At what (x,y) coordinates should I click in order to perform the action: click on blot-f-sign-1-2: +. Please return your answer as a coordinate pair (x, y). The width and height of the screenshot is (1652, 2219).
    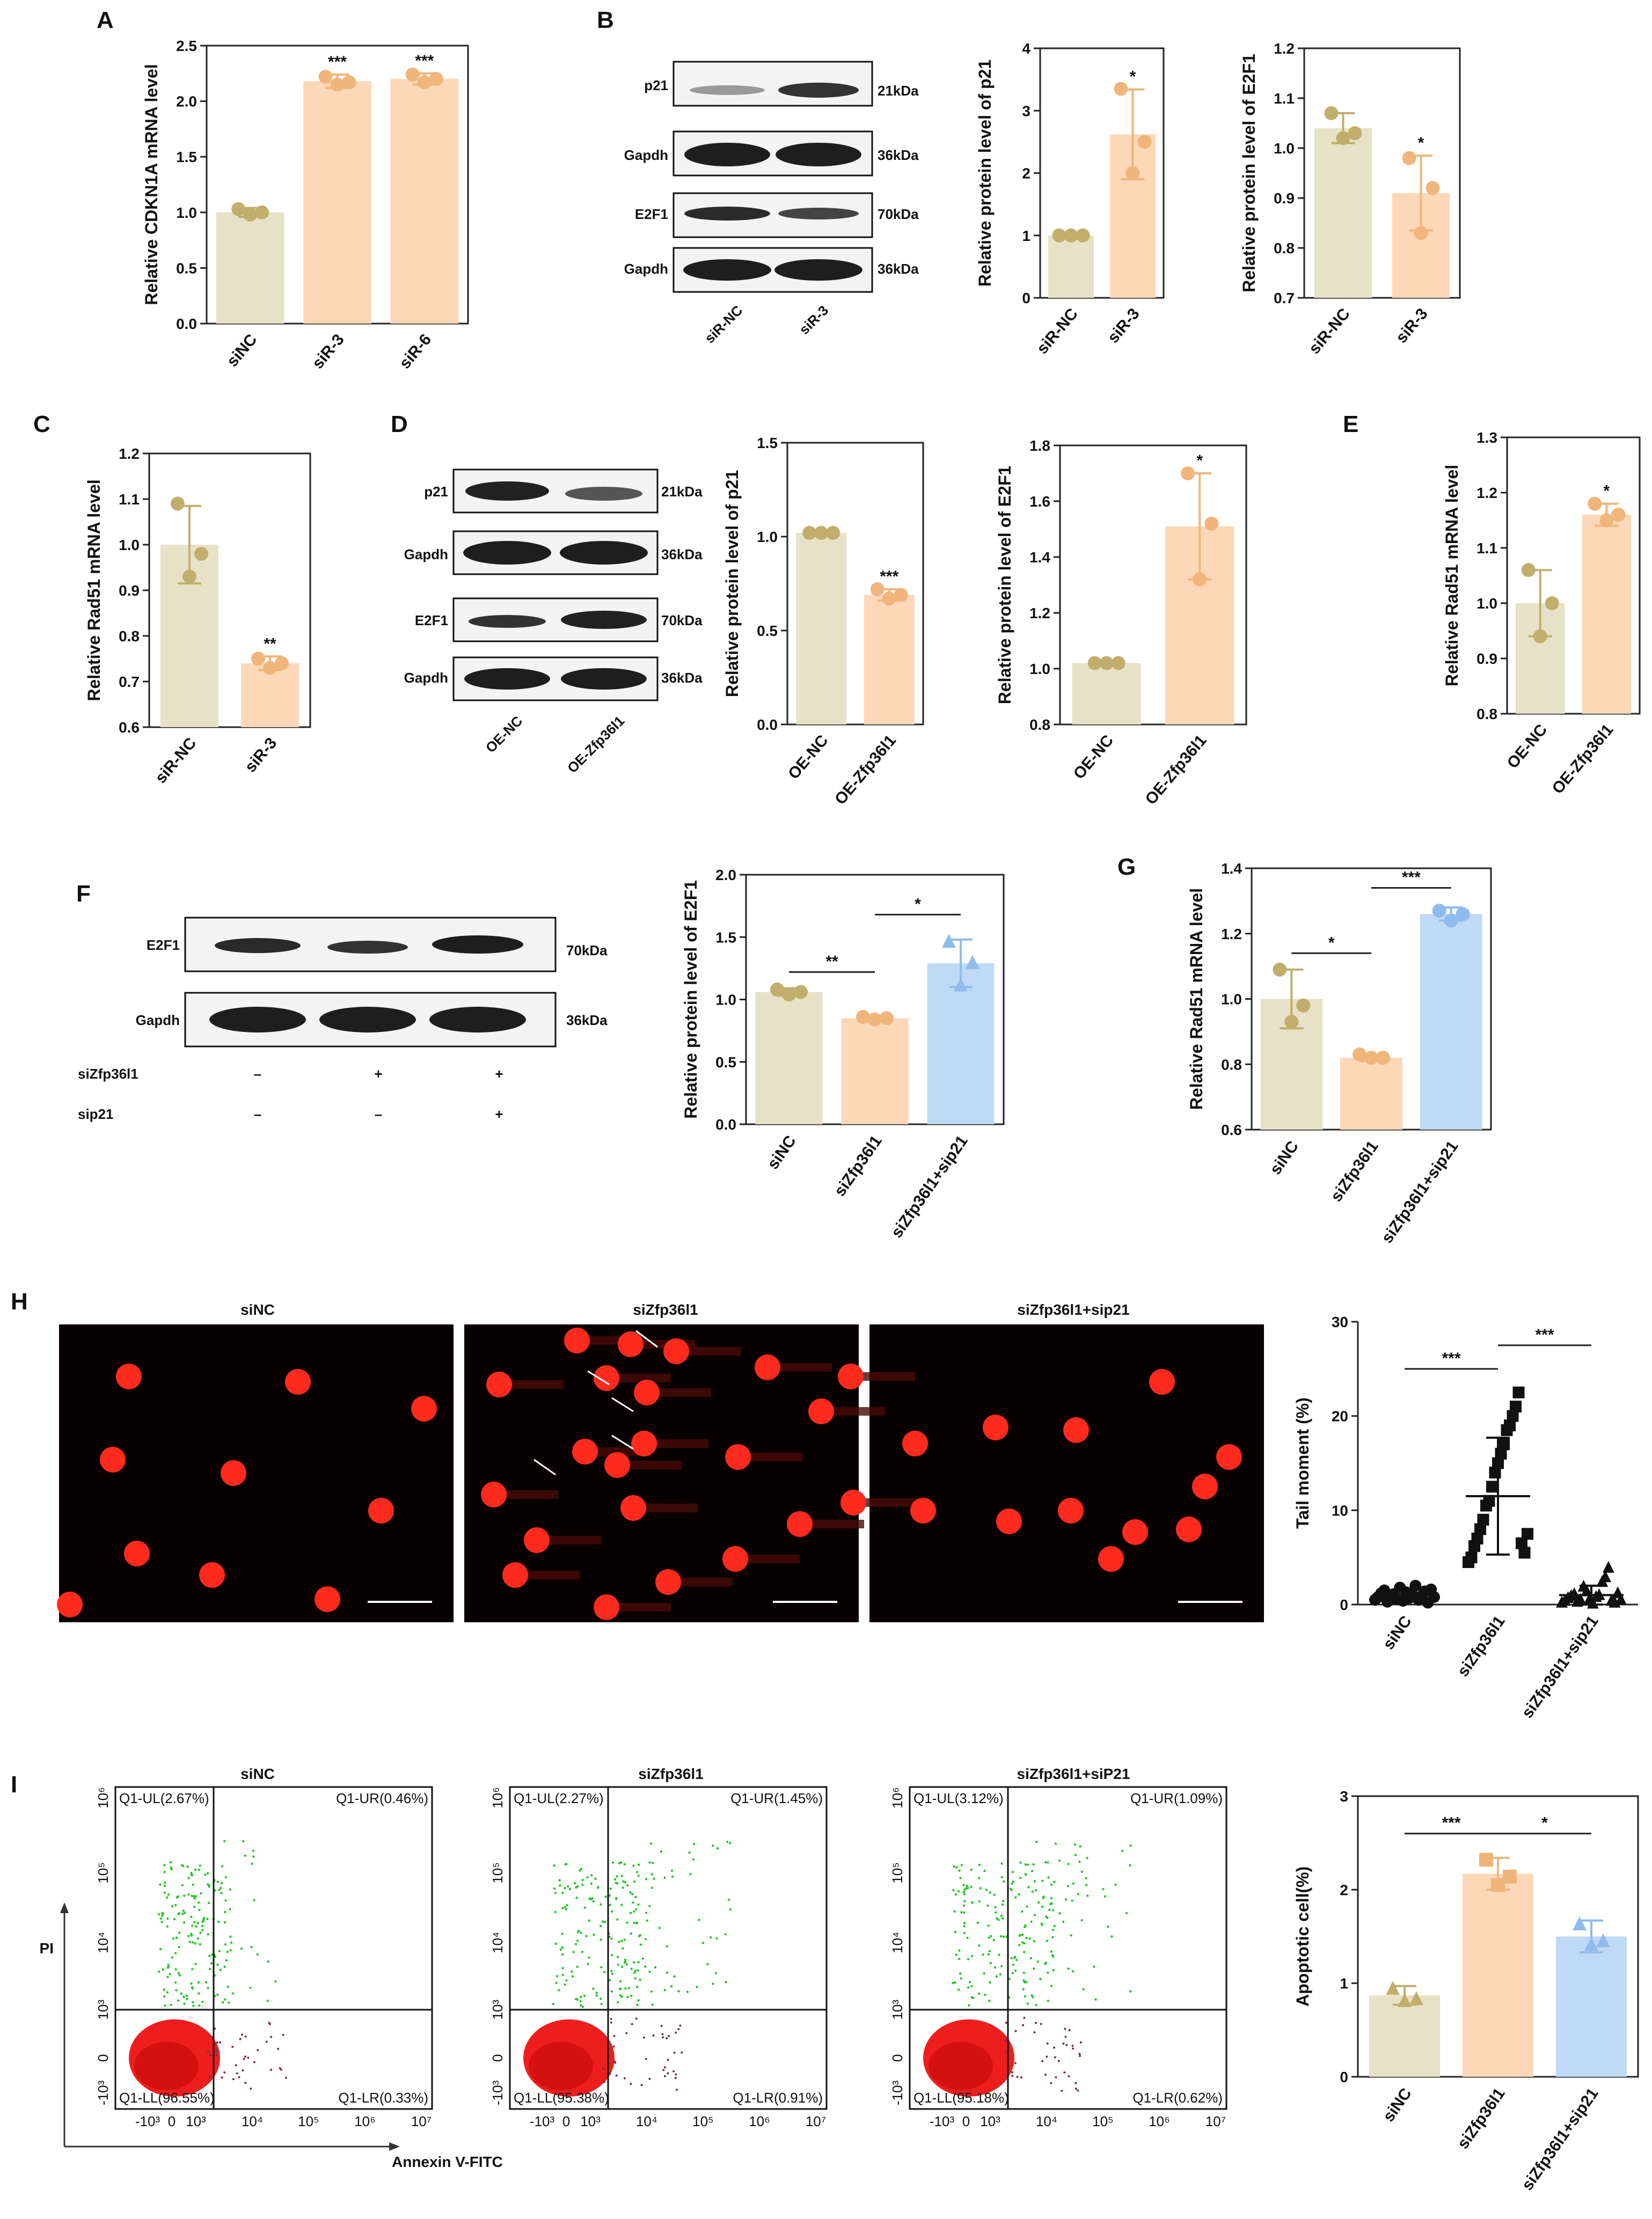
    Looking at the image, I should click on (378, 1074).